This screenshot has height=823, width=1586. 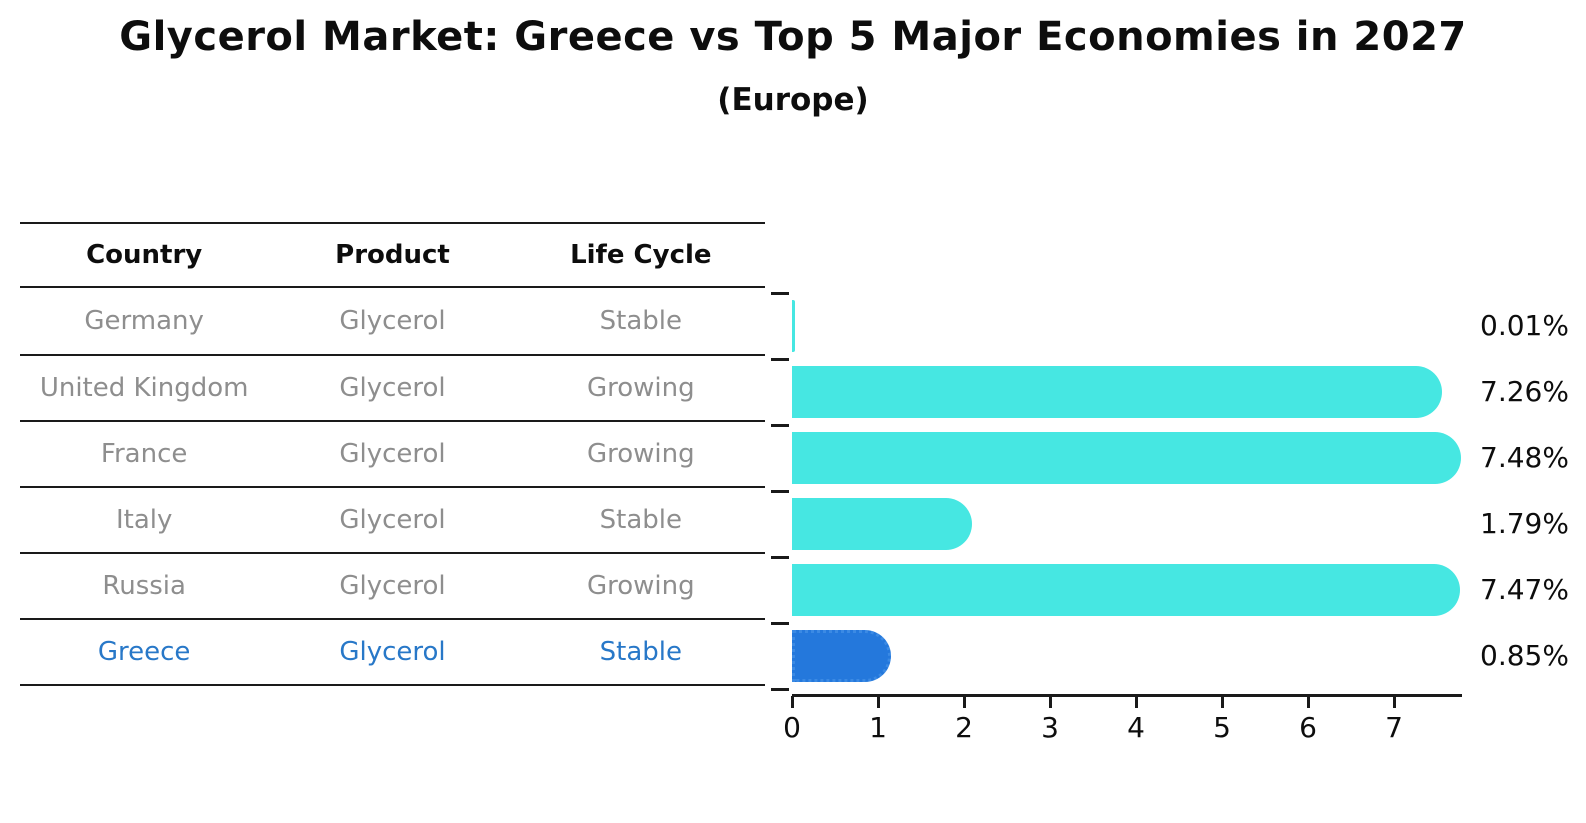 What do you see at coordinates (1127, 695) in the screenshot?
I see `x-axis-line` at bounding box center [1127, 695].